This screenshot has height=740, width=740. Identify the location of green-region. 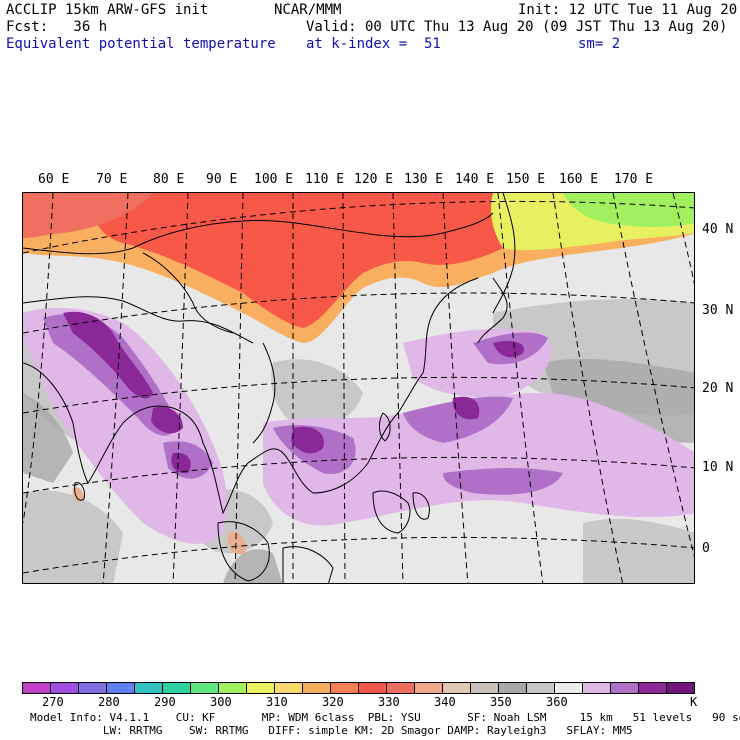
(628, 210).